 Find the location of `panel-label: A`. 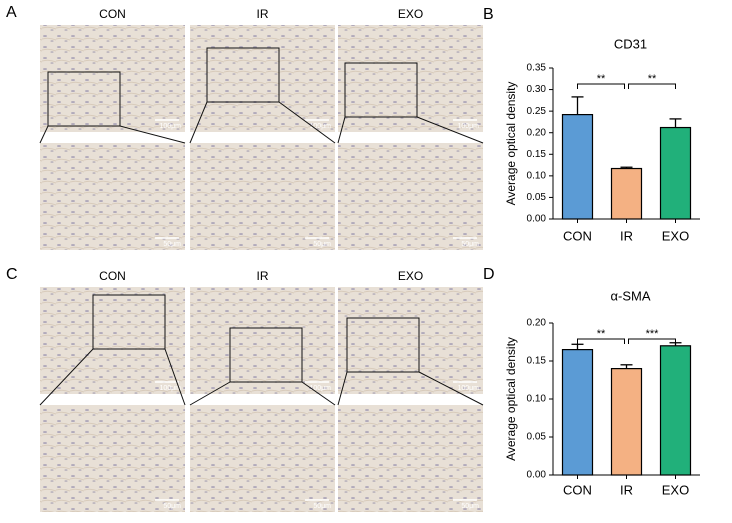

panel-label: A is located at coordinates (11, 12).